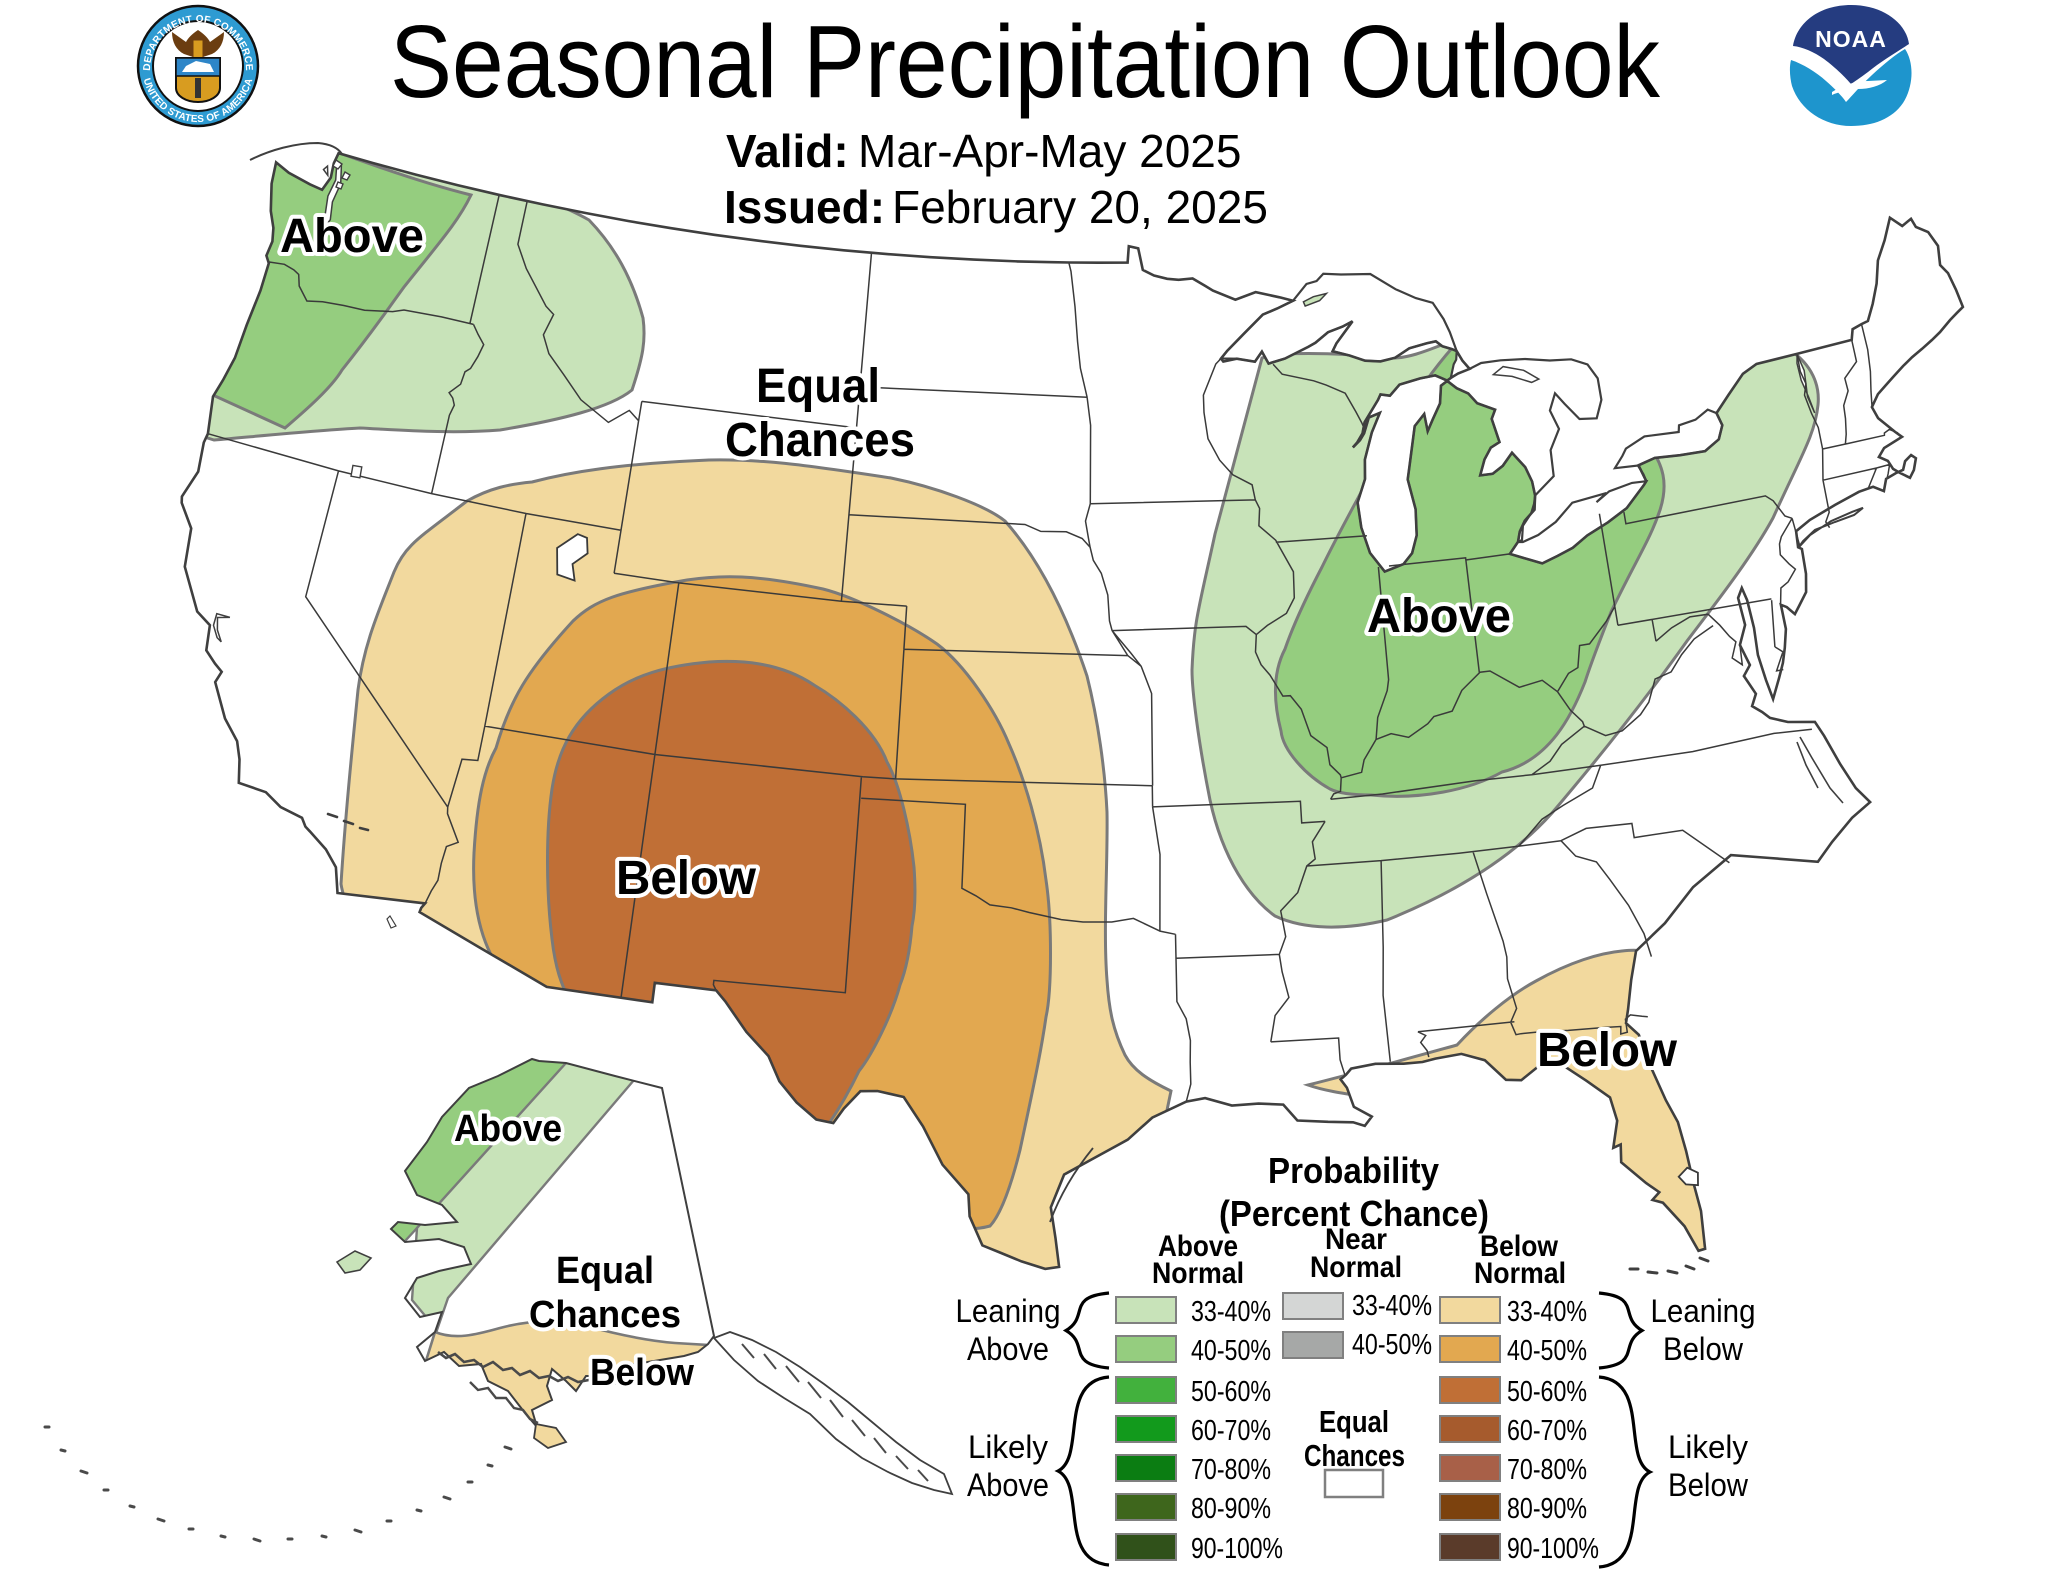  I want to click on svg-text: February 20, 2025, so click(1080, 207).